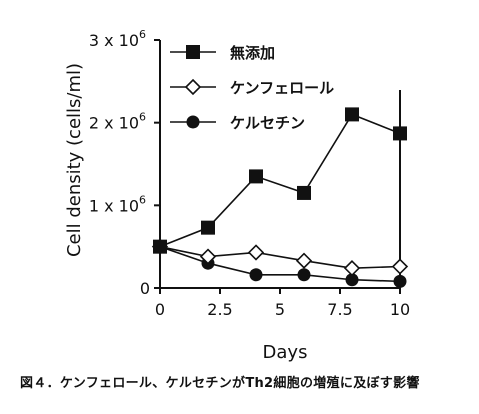  What do you see at coordinates (282, 88) in the screenshot?
I see `legend-label: ケンフェロール` at bounding box center [282, 88].